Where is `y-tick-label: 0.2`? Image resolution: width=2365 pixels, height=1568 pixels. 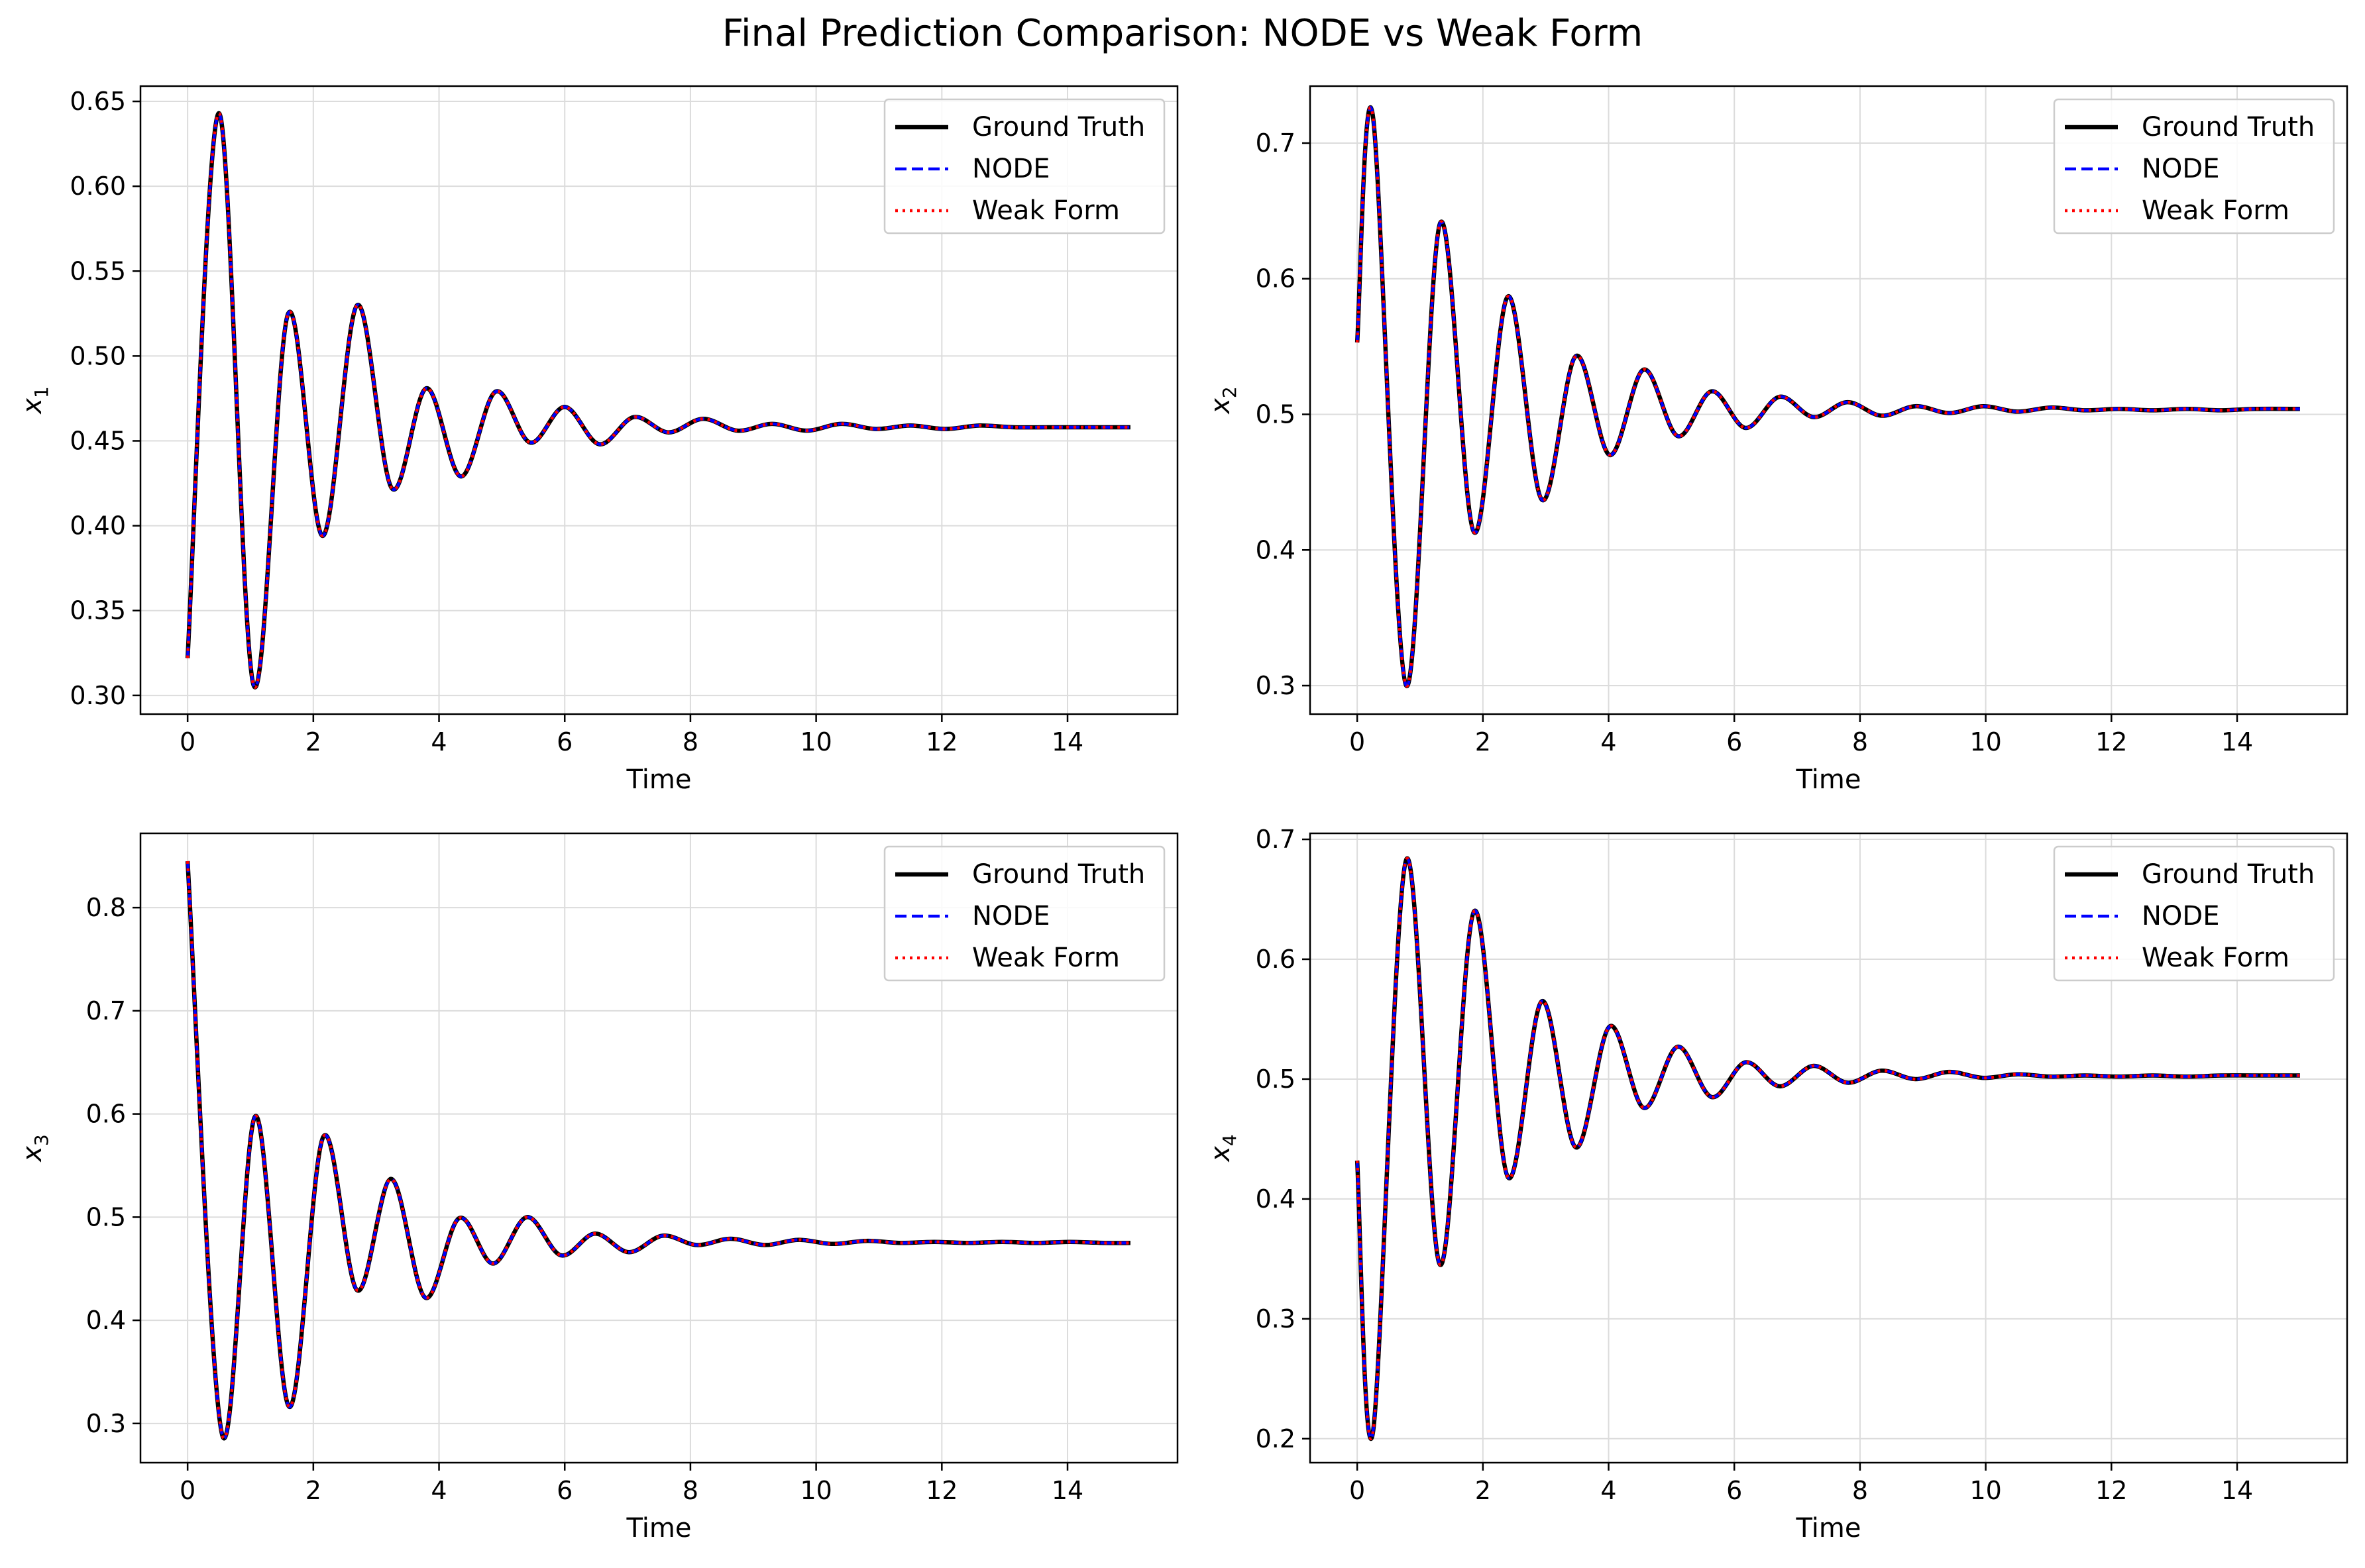 y-tick-label: 0.2 is located at coordinates (1275, 1438).